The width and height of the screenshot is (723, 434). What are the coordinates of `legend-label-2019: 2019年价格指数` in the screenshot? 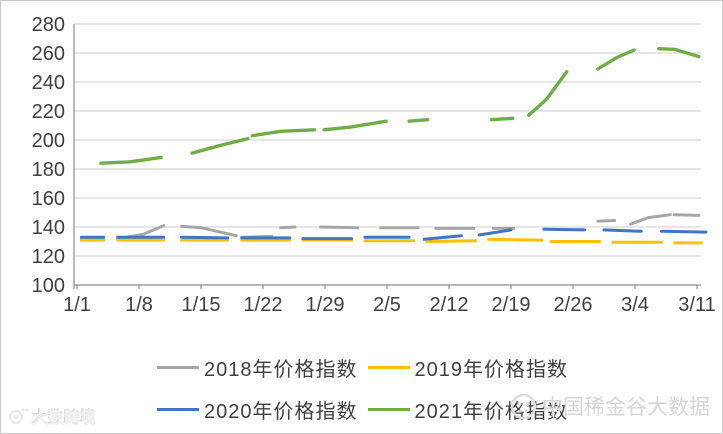 It's located at (491, 370).